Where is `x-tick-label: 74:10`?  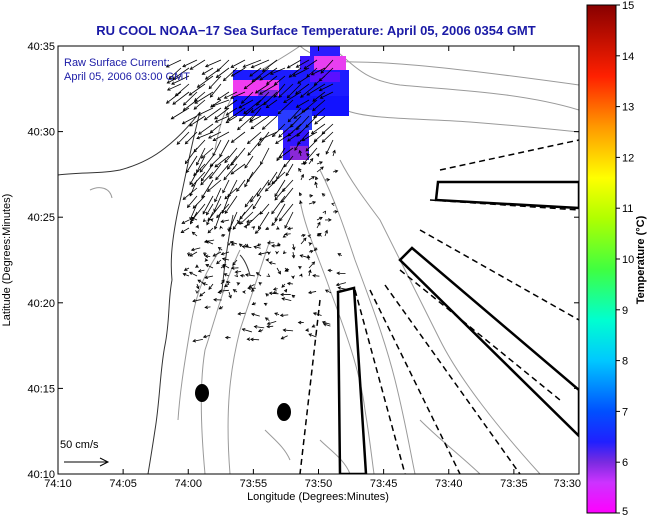 x-tick-label: 74:10 is located at coordinates (58, 484).